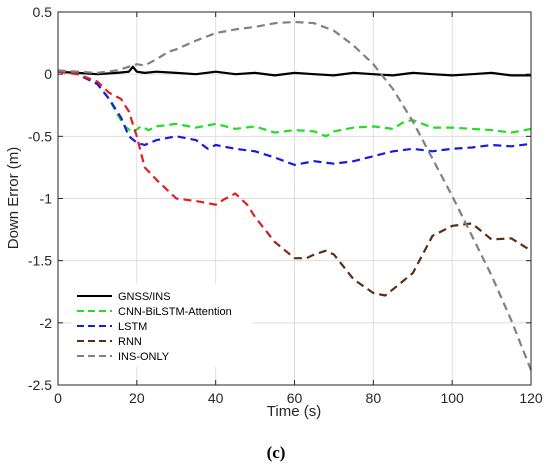 This screenshot has height=472, width=550. I want to click on legend-label-cnn-bilstm-attention: CNN-BiLSTM-Attention, so click(175, 312).